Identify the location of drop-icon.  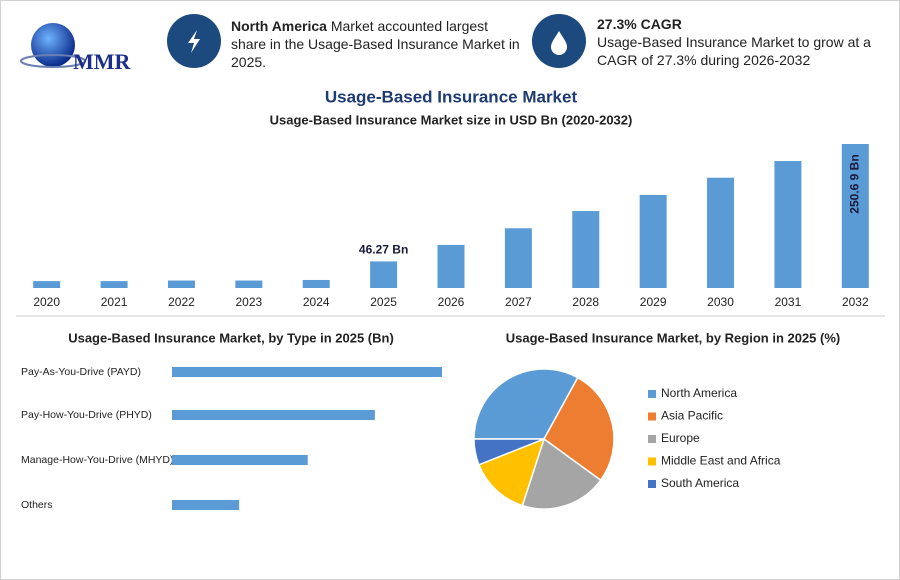
(559, 43).